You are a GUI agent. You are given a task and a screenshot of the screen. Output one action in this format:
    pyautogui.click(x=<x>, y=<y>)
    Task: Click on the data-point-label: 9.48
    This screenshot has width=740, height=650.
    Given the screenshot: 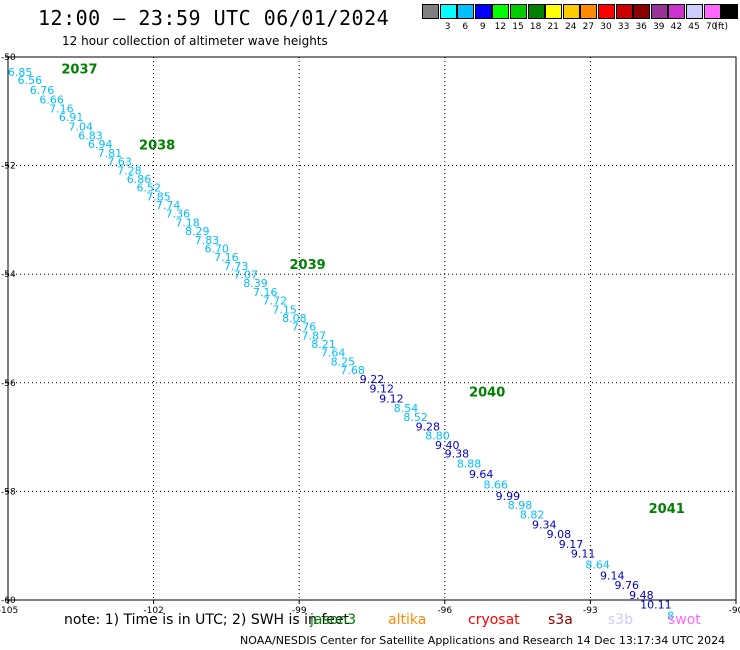 What is the action you would take?
    pyautogui.click(x=641, y=595)
    